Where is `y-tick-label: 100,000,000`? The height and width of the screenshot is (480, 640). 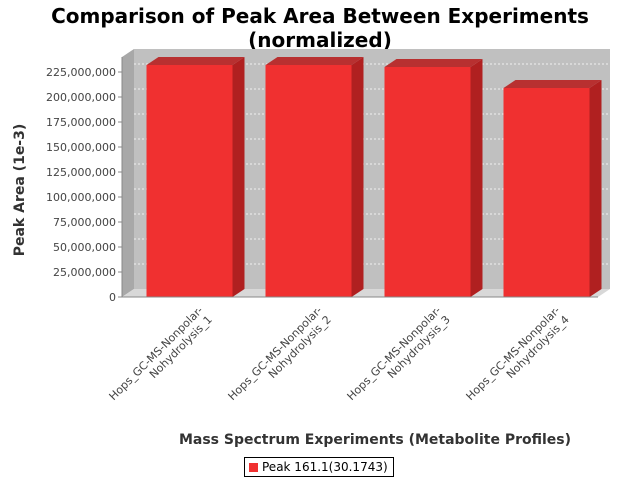 y-tick-label: 100,000,000 is located at coordinates (81, 197).